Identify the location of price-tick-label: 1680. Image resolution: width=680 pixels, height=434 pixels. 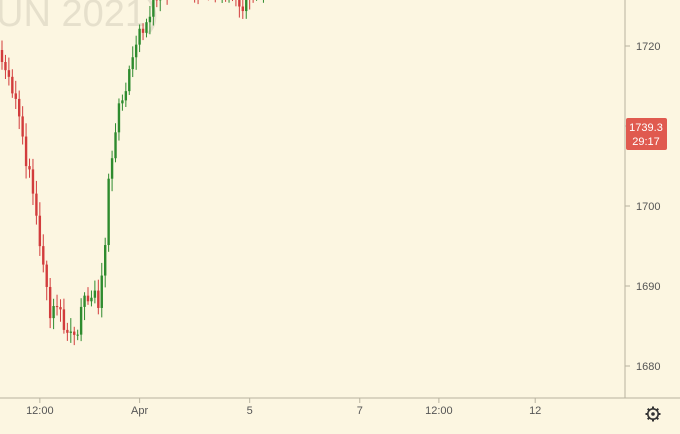
(648, 367).